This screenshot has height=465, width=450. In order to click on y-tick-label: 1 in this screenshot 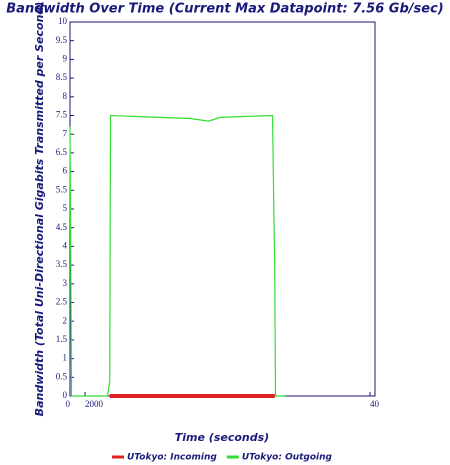, I will do `click(65, 358)`.